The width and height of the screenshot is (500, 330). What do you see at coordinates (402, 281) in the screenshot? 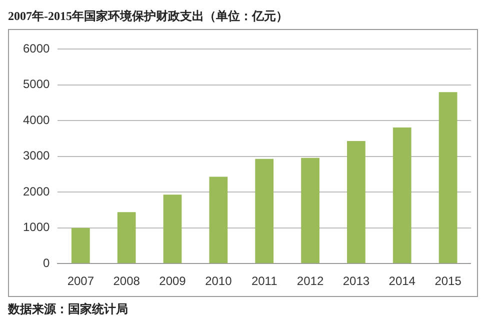
I see `x-tick-label: 2014` at bounding box center [402, 281].